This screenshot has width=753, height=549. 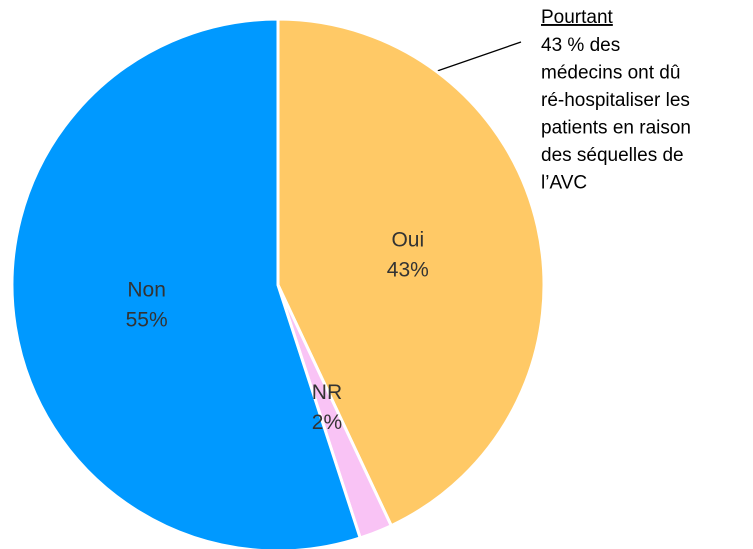 What do you see at coordinates (564, 183) in the screenshot?
I see `annotation-line: l’AVC` at bounding box center [564, 183].